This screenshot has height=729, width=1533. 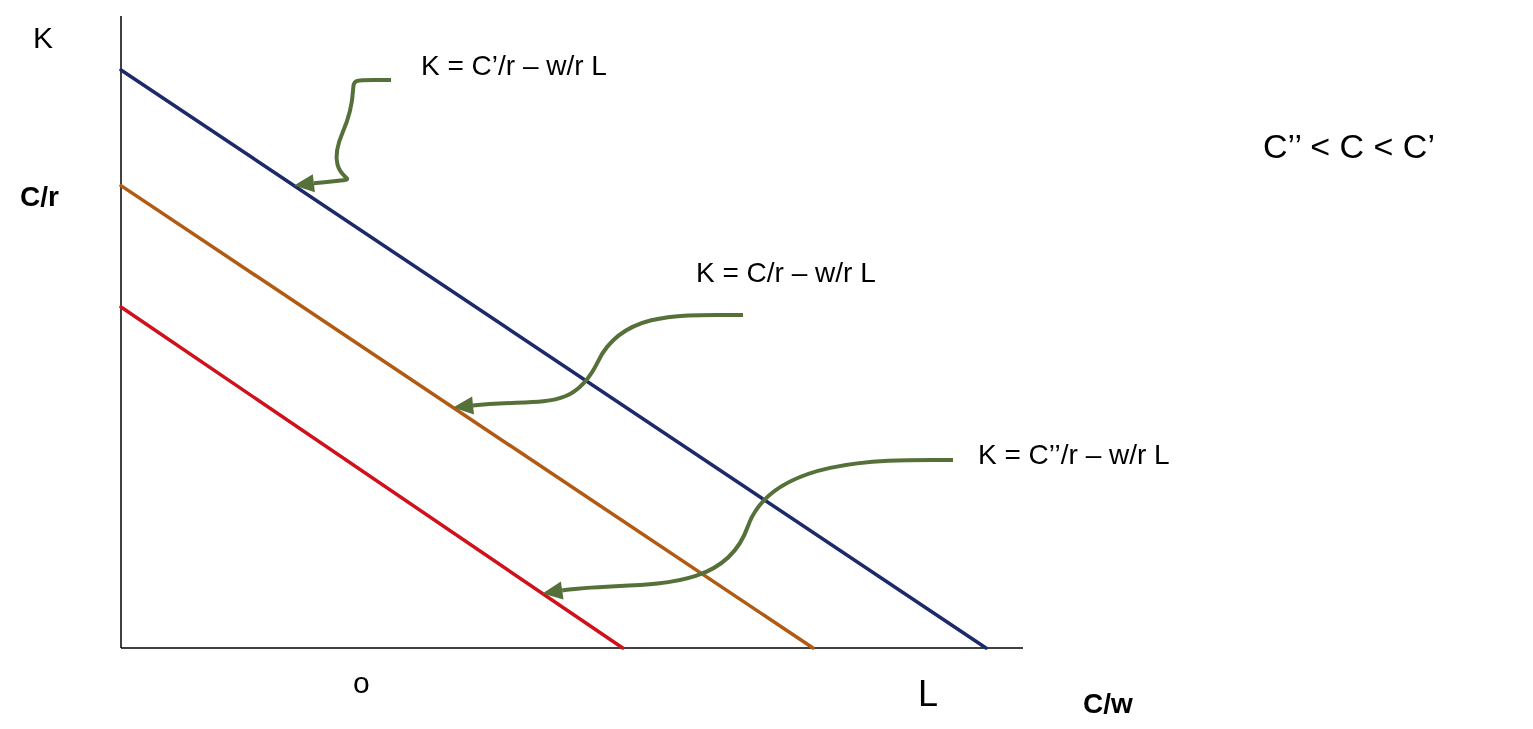 I want to click on y-axis-title: K, so click(x=43, y=37).